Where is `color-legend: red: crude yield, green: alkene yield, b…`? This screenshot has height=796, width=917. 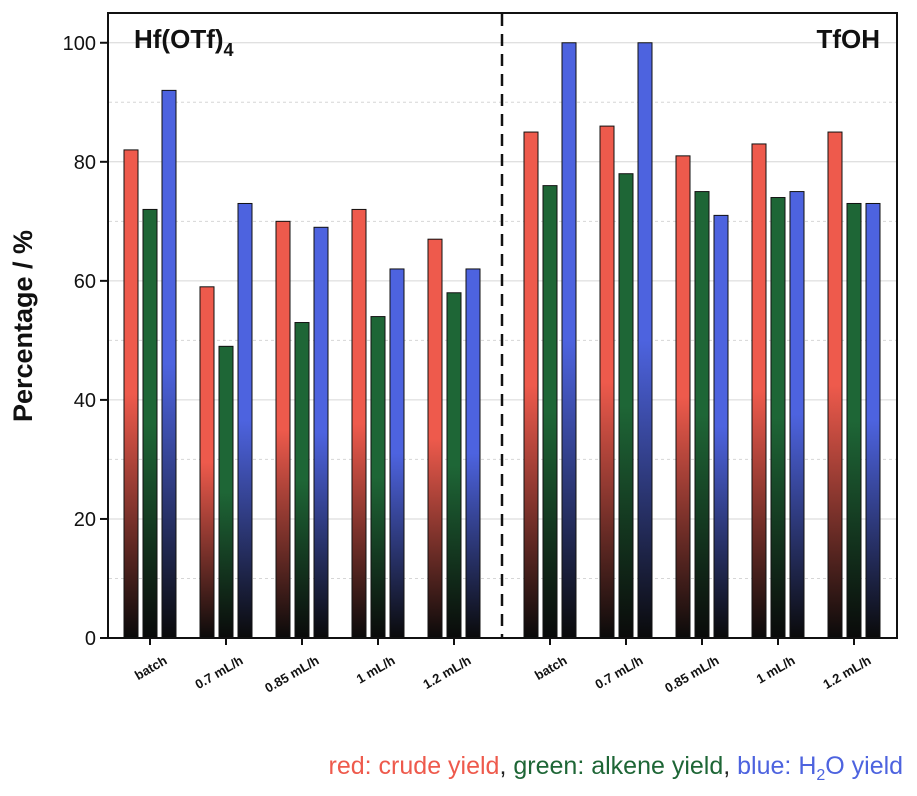
color-legend: red: crude yield, green: alkene yield, b… is located at coordinates (458, 768).